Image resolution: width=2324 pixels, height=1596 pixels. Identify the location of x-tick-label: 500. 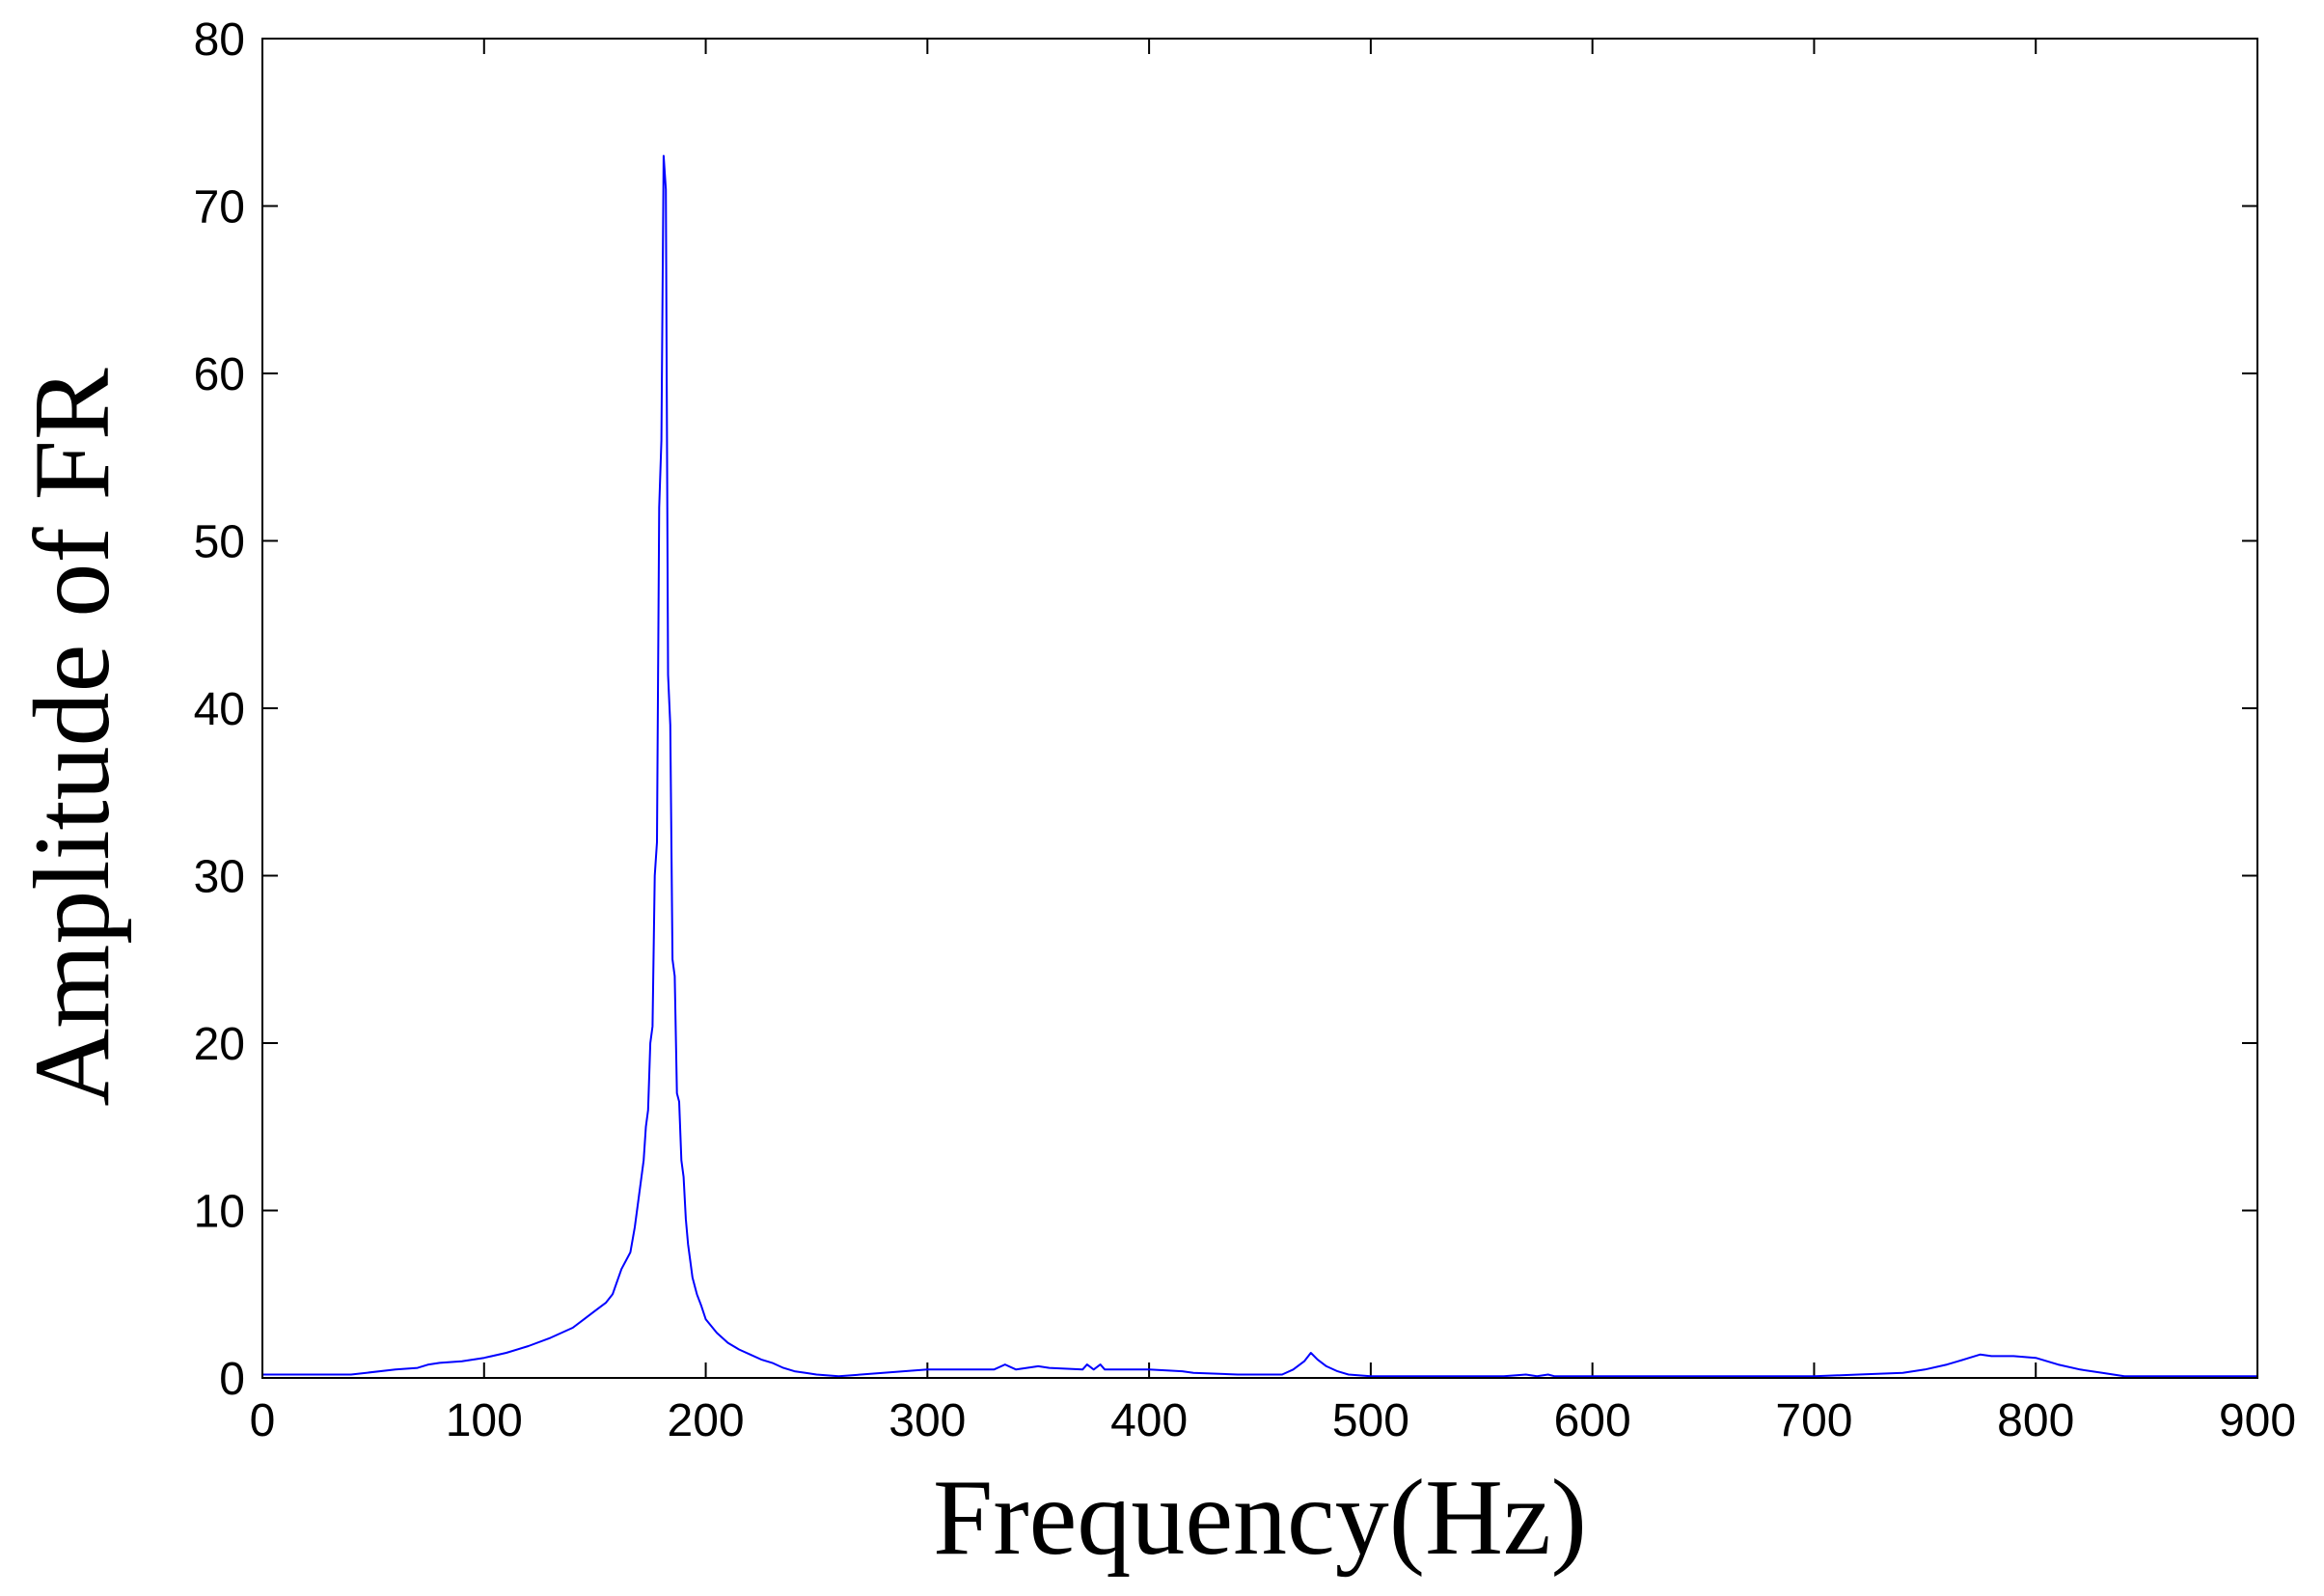
(1370, 1420).